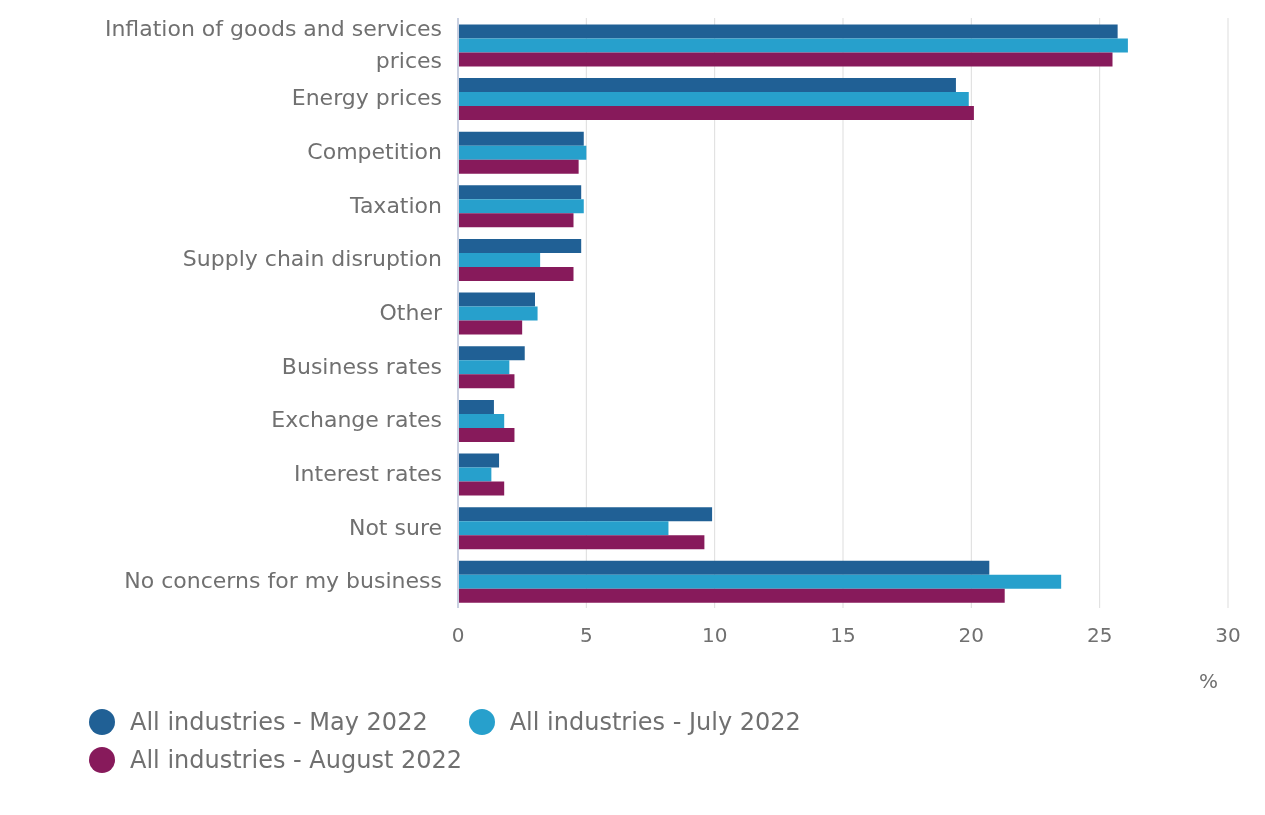  Describe the element at coordinates (1099, 635) in the screenshot. I see `x-tick-label: 25` at that location.